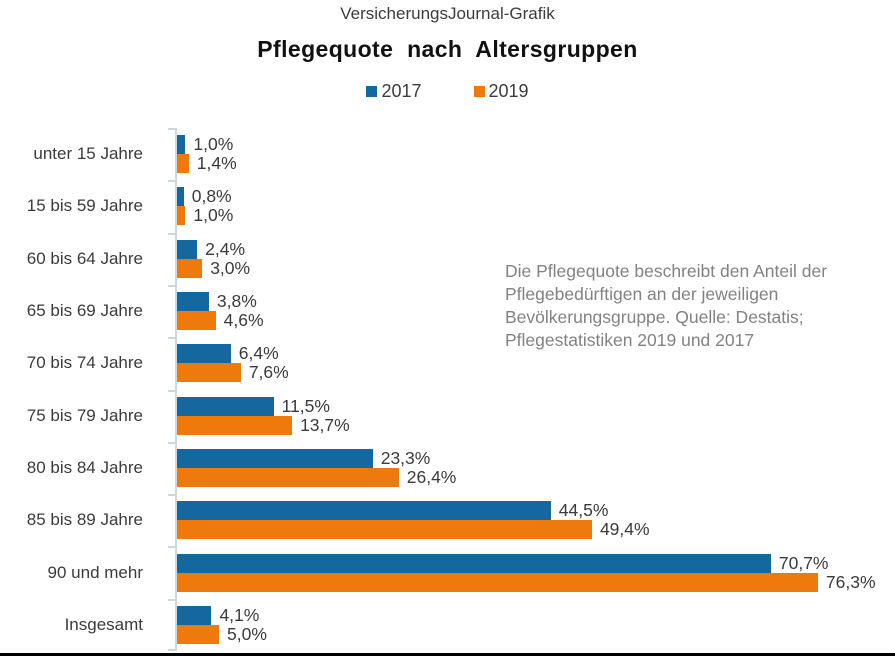 The width and height of the screenshot is (895, 664). I want to click on chart-row: Insgesamt 4,1% 5,0%, so click(447, 625).